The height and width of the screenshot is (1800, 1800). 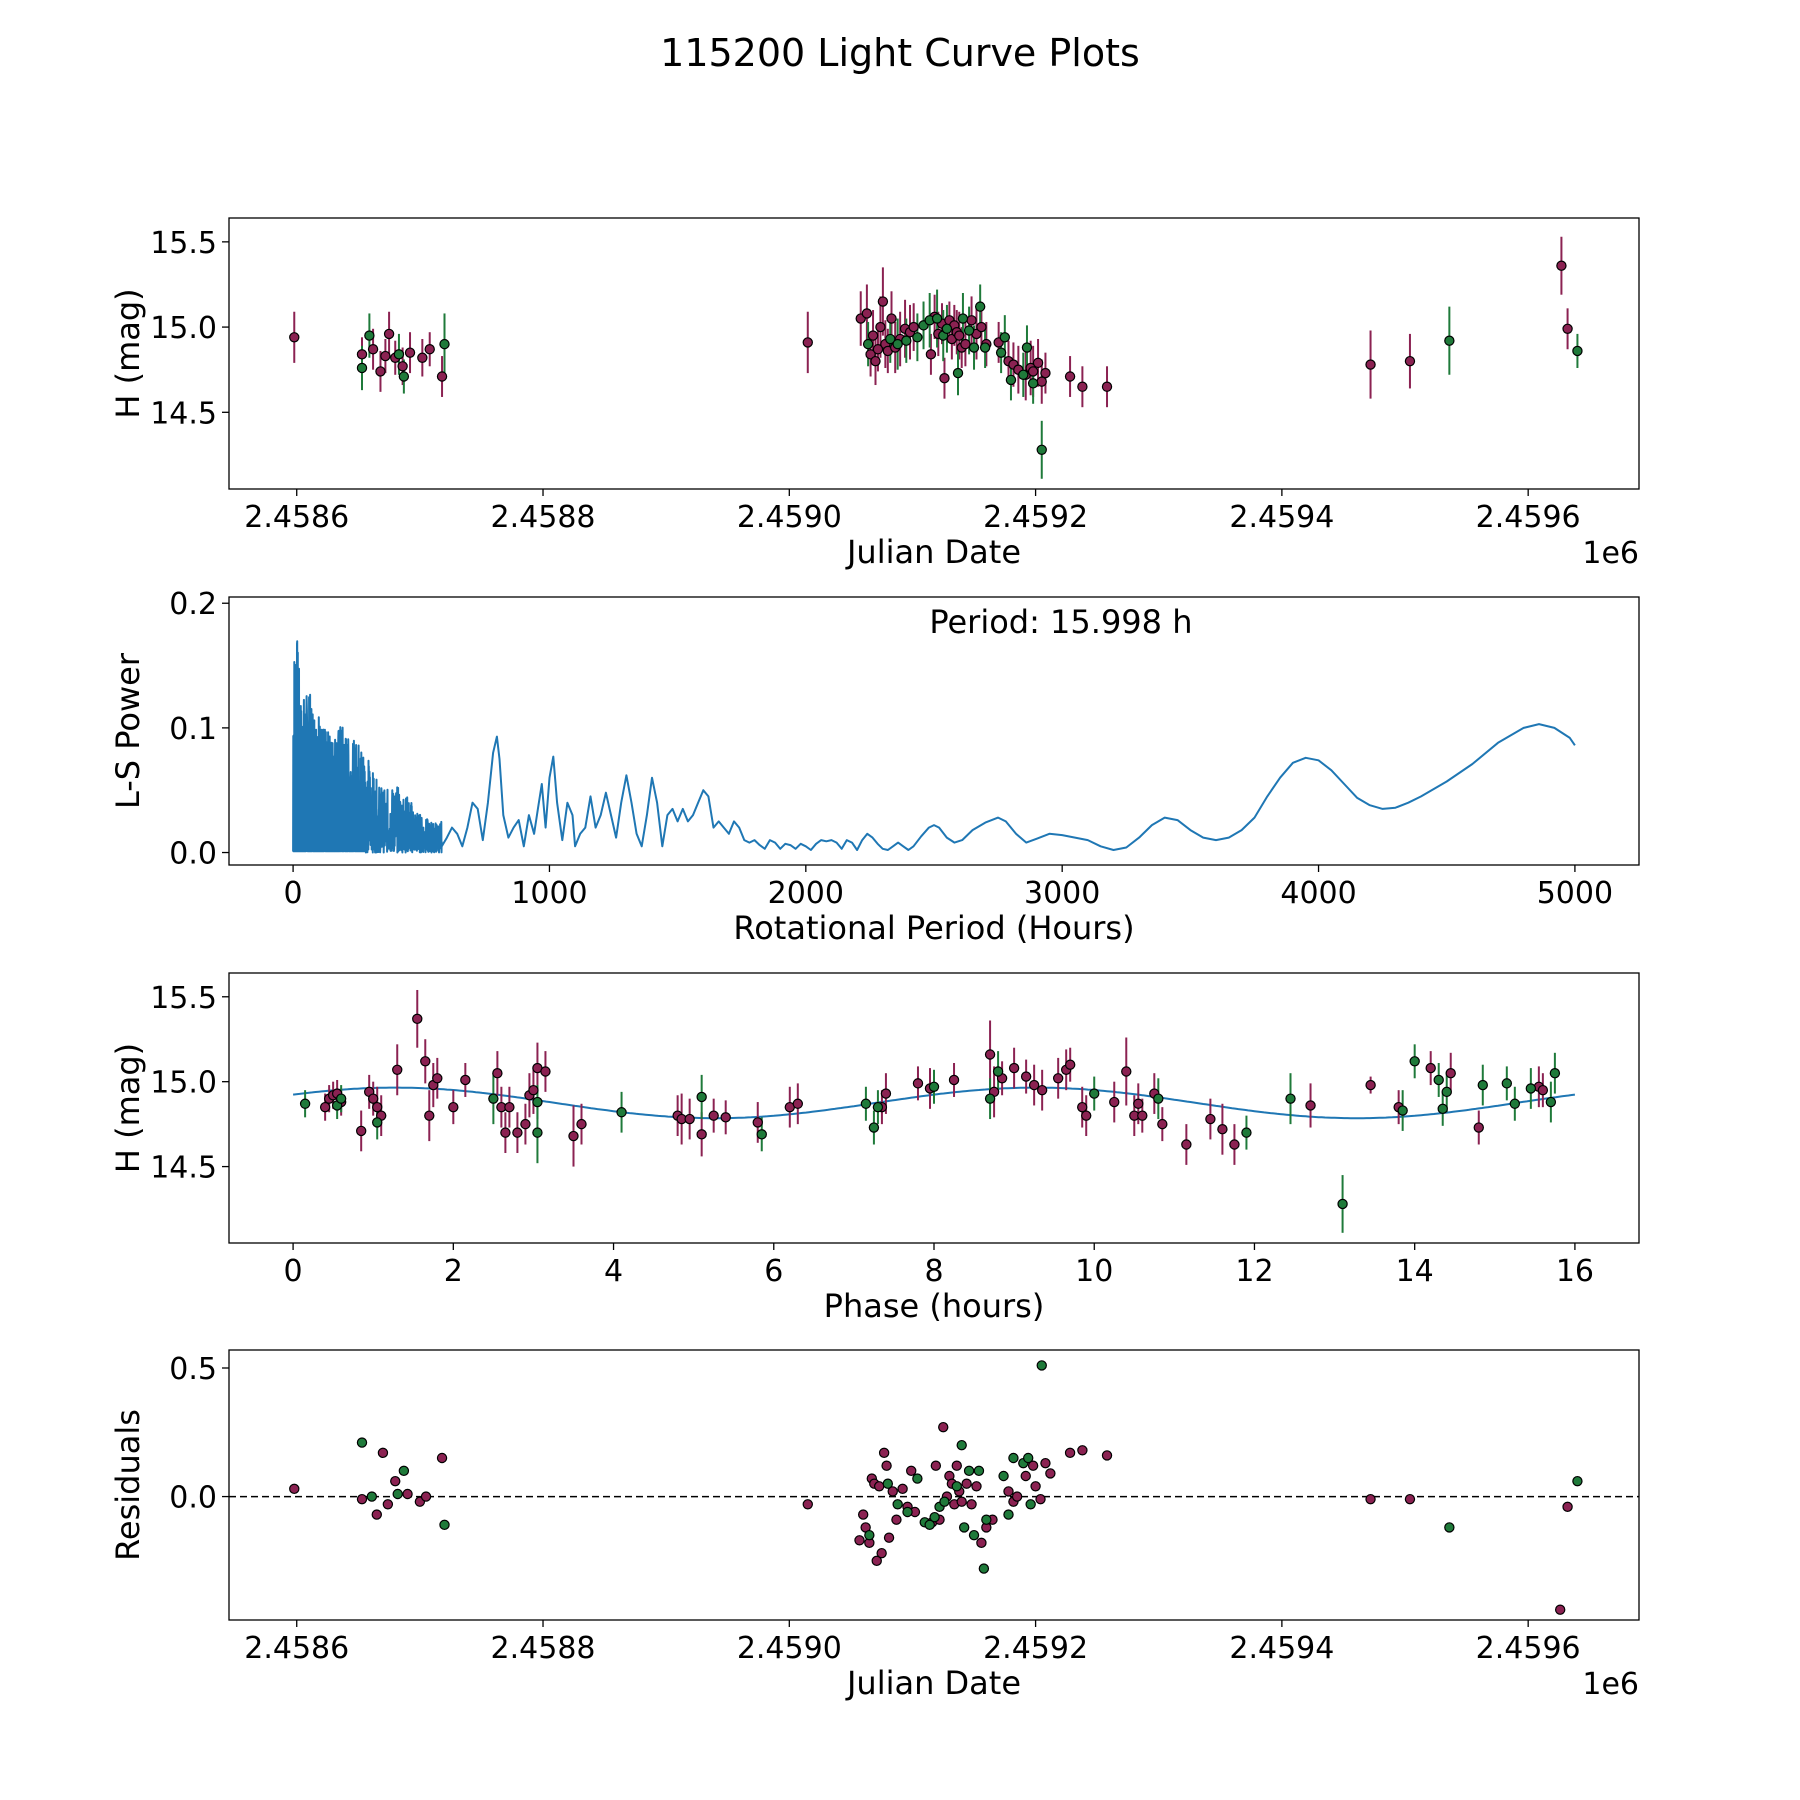 What do you see at coordinates (1318, 893) in the screenshot?
I see `x-tick-label: 4000` at bounding box center [1318, 893].